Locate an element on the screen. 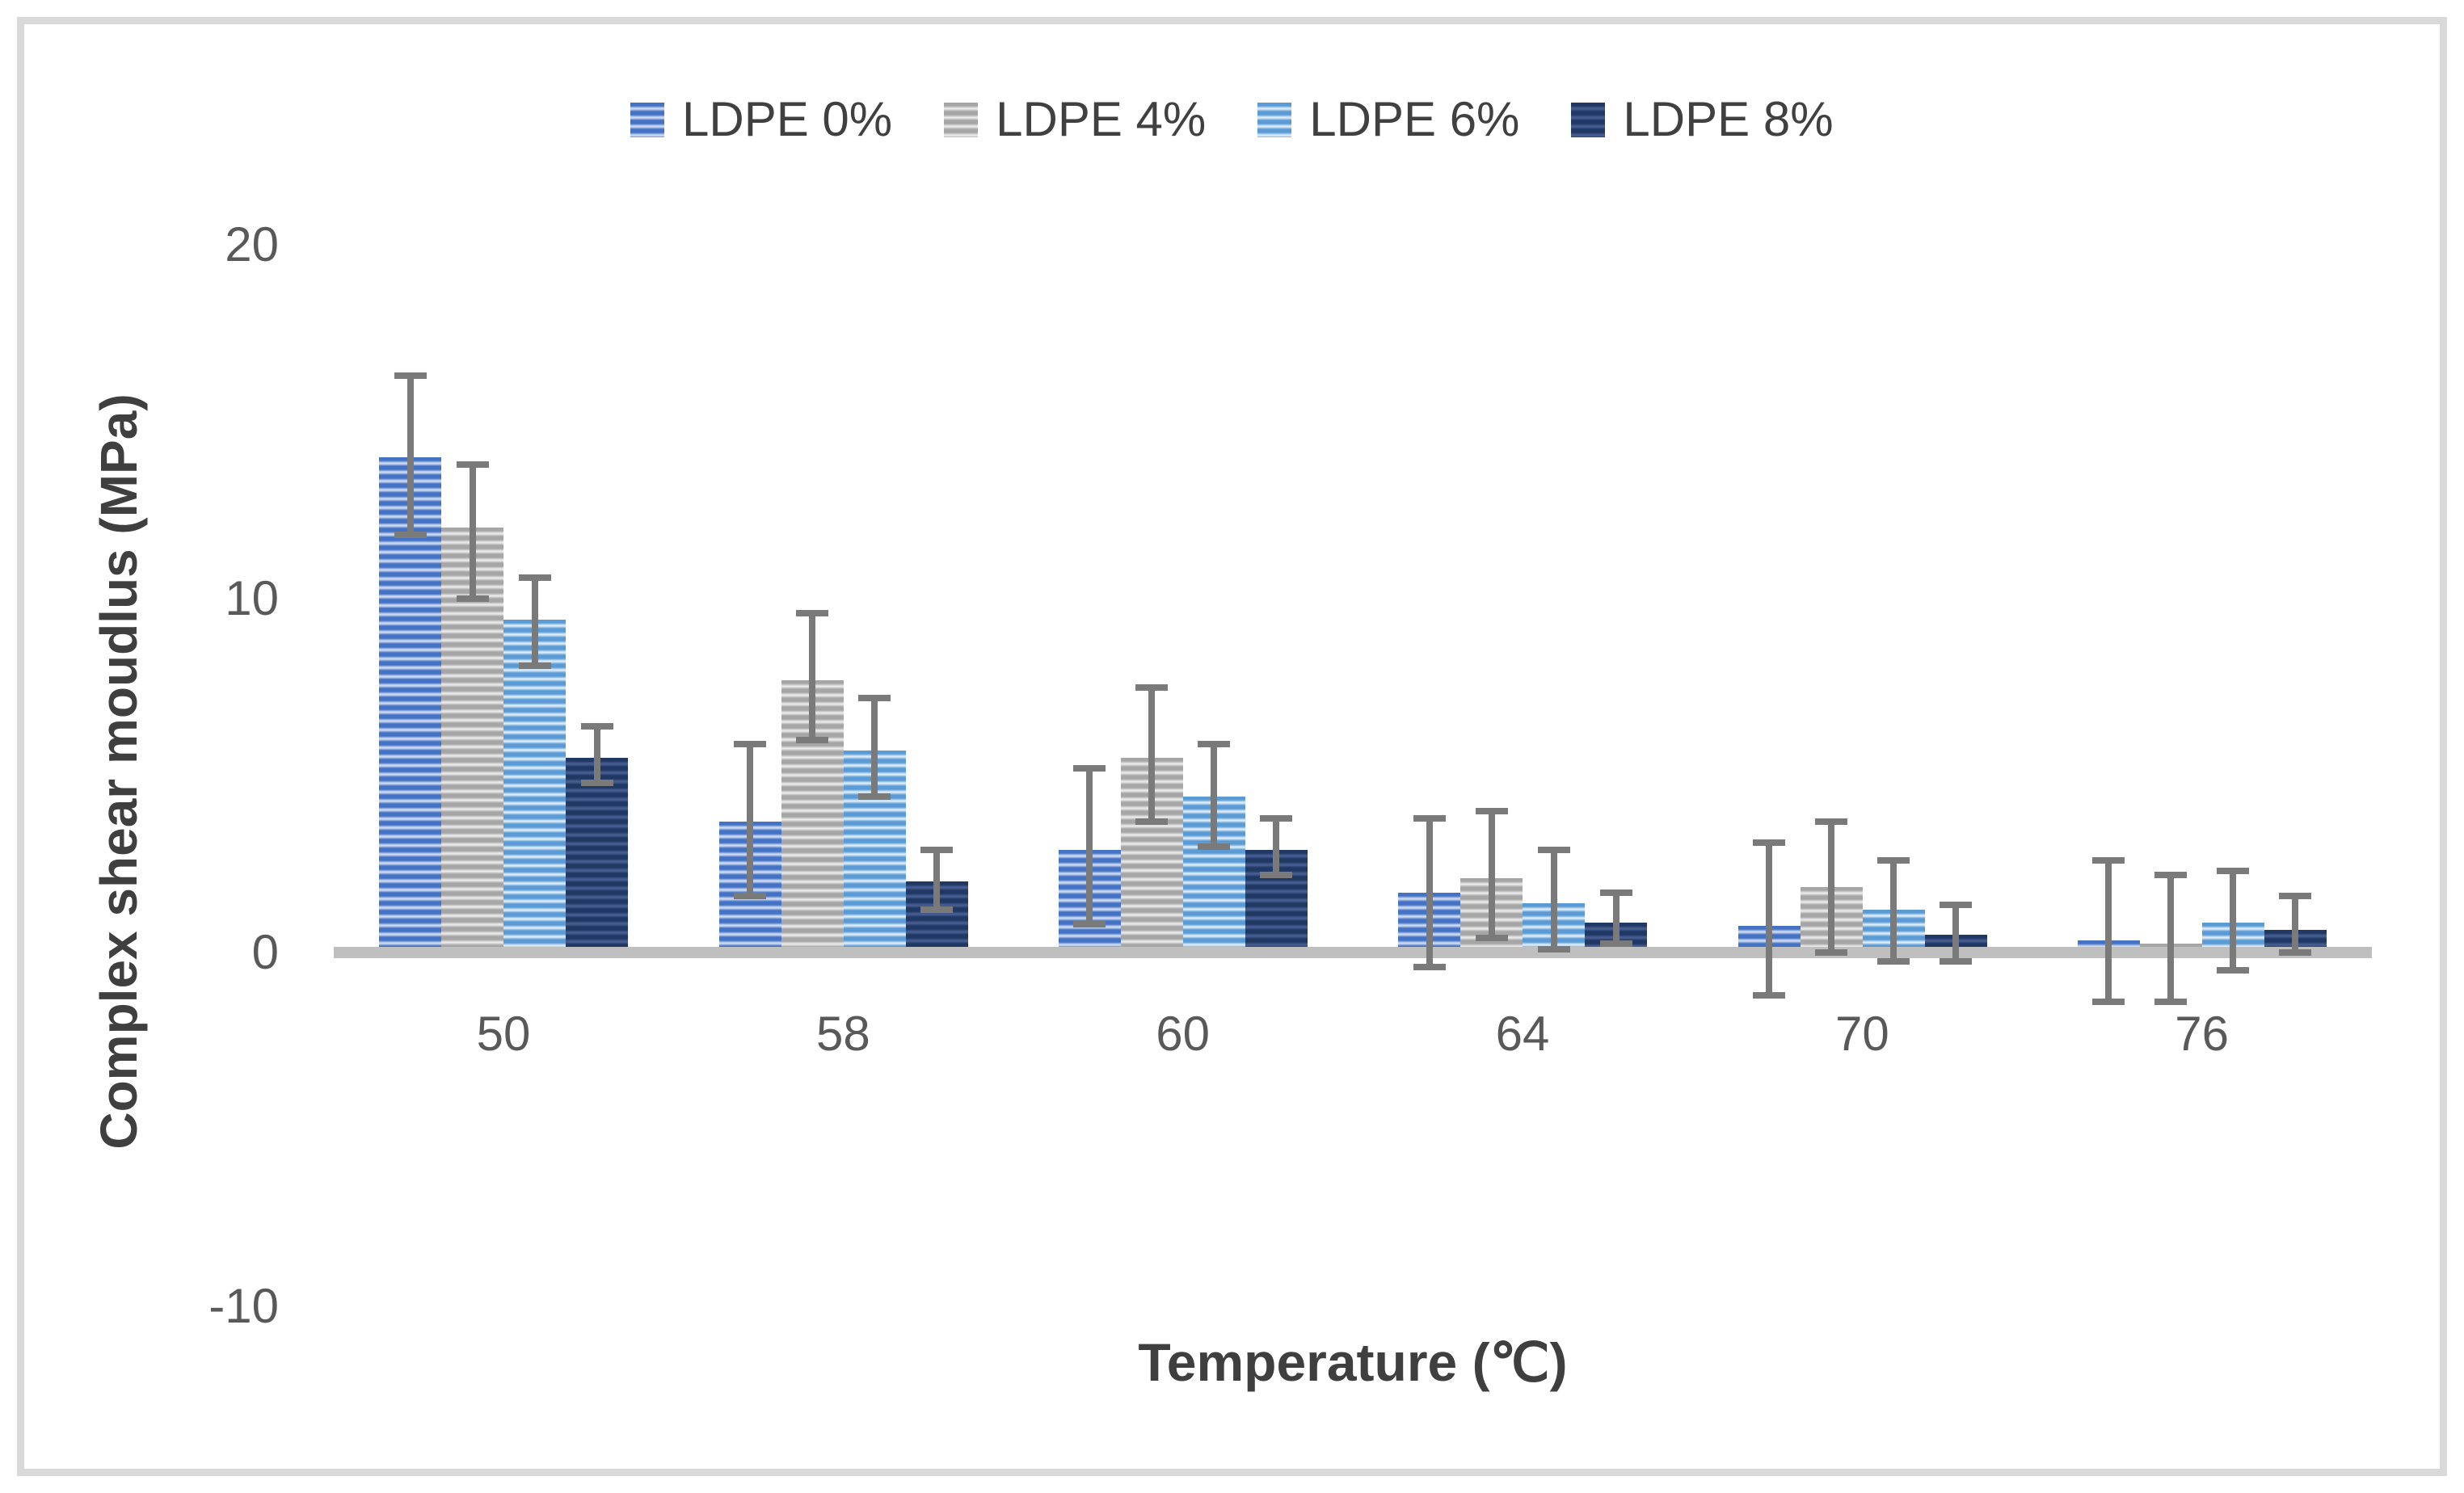  x-axis-tick-label: 60 is located at coordinates (1184, 1034).